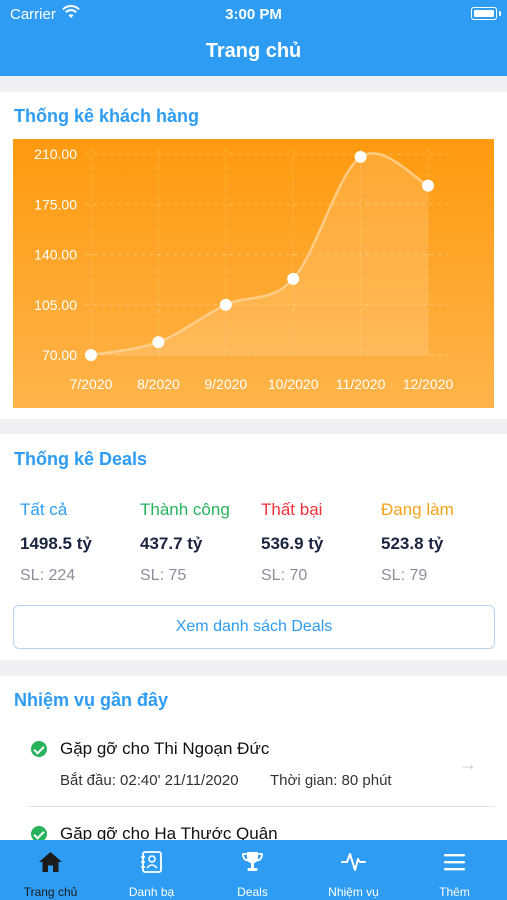  I want to click on y-tick-label: 210.00, so click(55, 154).